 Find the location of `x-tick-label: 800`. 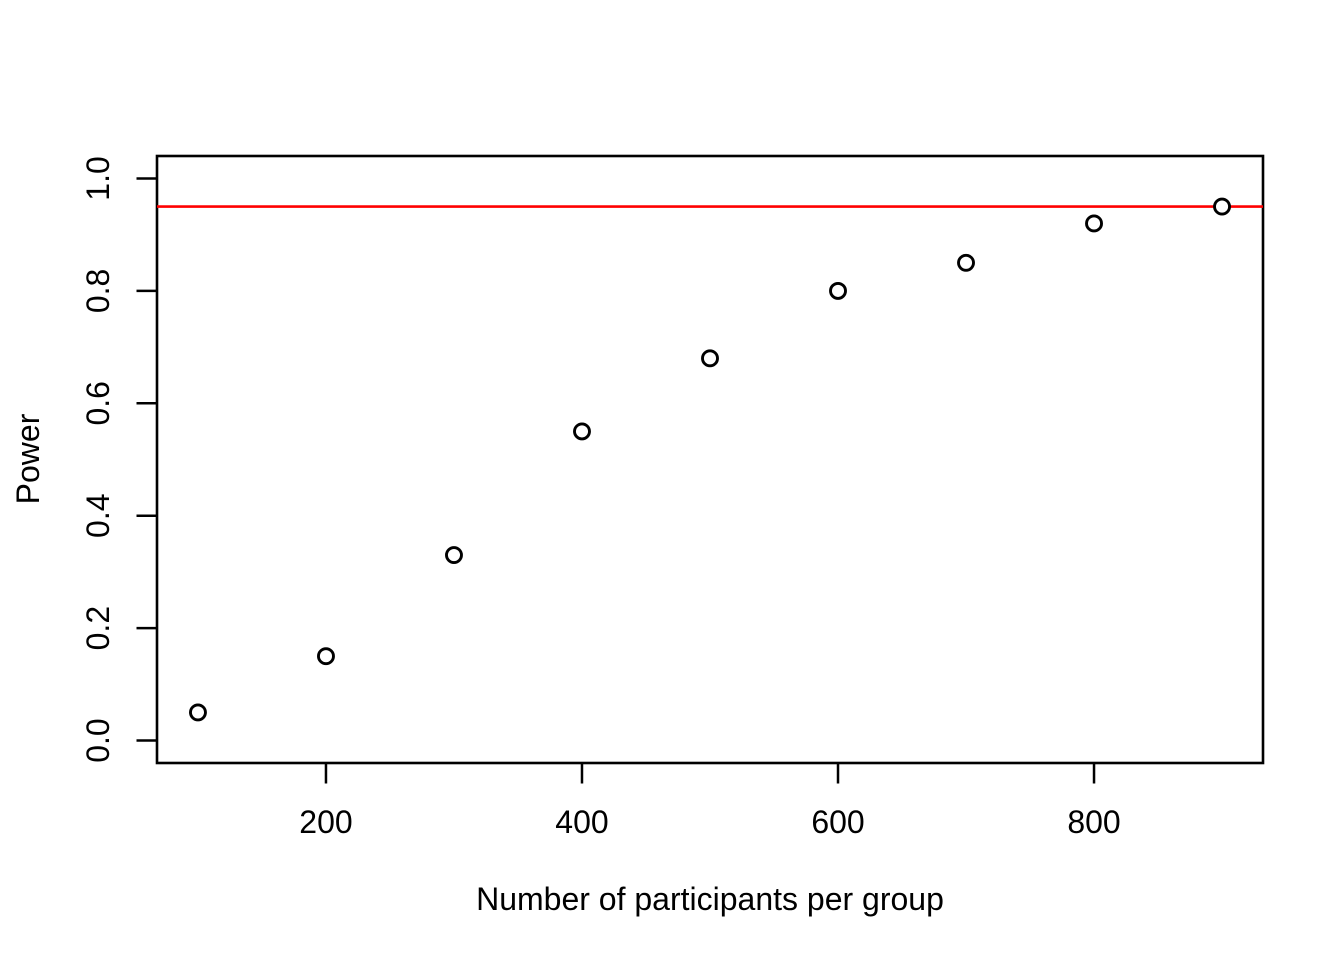

x-tick-label: 800 is located at coordinates (1093, 822).